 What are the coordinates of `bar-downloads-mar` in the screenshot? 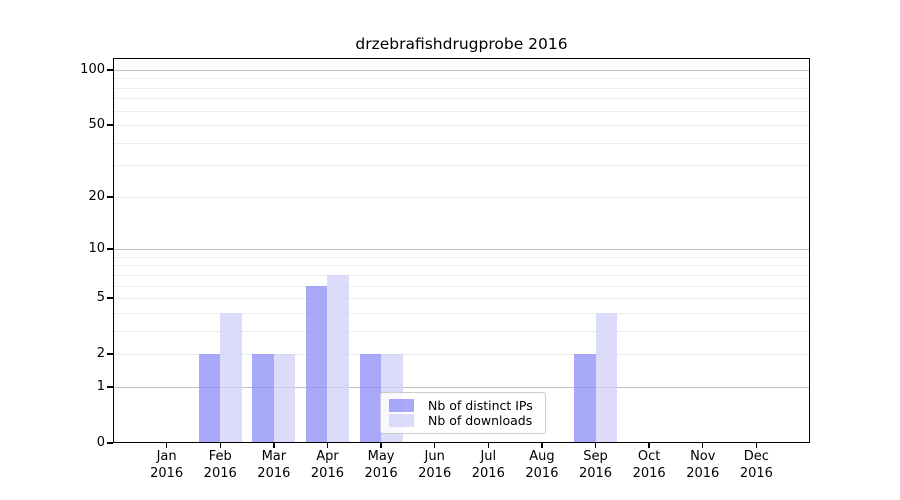 It's located at (284, 398).